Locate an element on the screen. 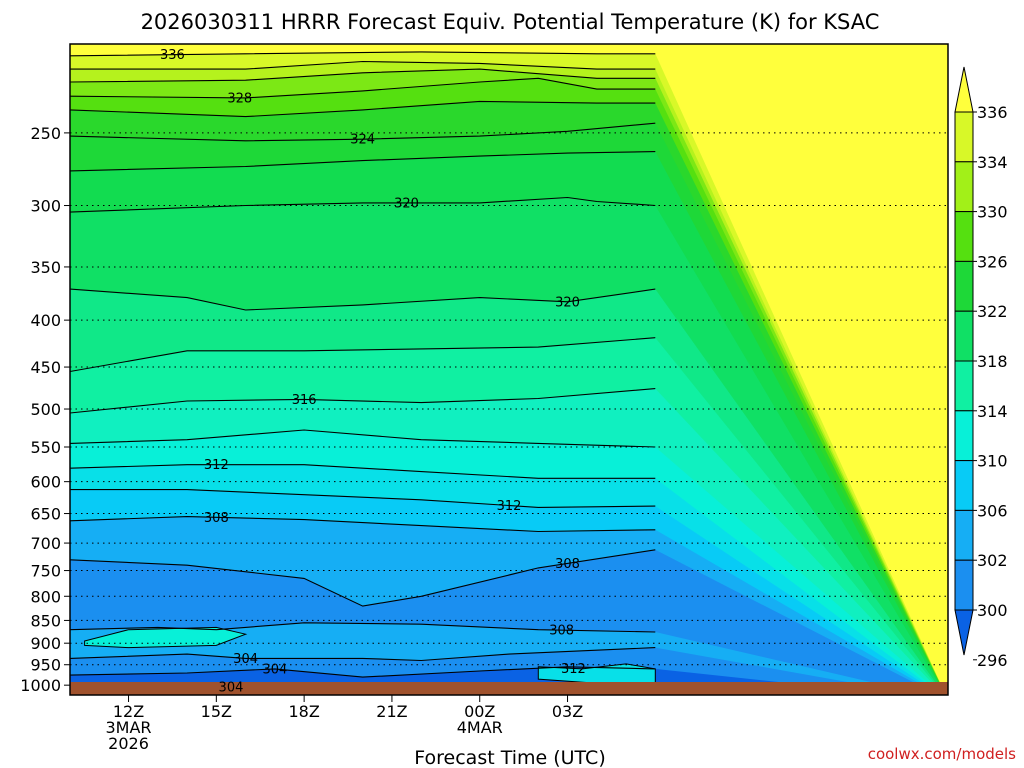  y-tick-label-850: 850 is located at coordinates (45, 620).